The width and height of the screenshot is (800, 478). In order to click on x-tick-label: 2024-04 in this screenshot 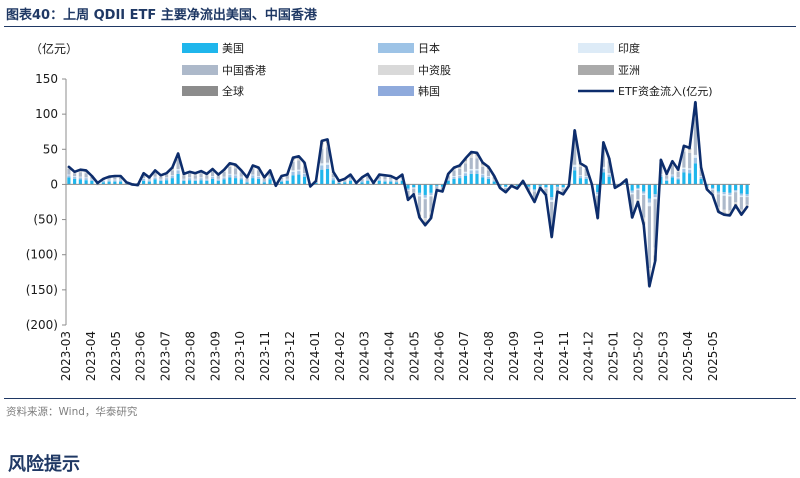, I will do `click(390, 356)`.